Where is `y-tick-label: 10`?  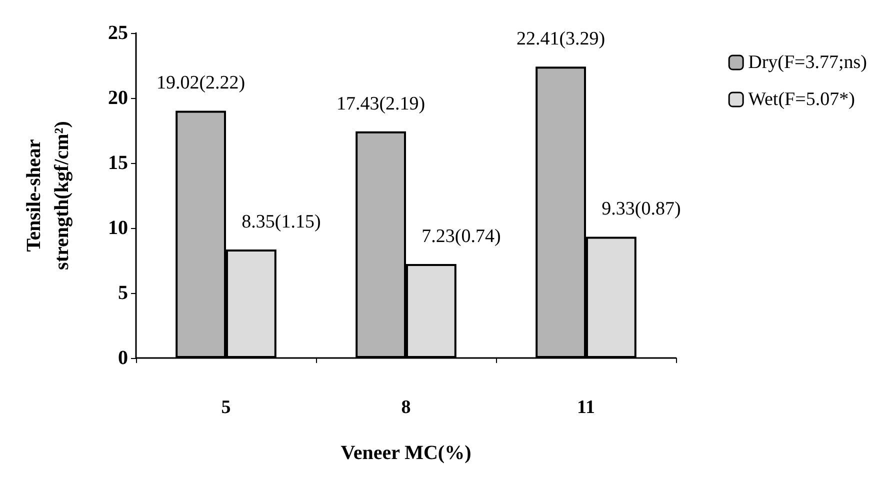 y-tick-label: 10 is located at coordinates (118, 228).